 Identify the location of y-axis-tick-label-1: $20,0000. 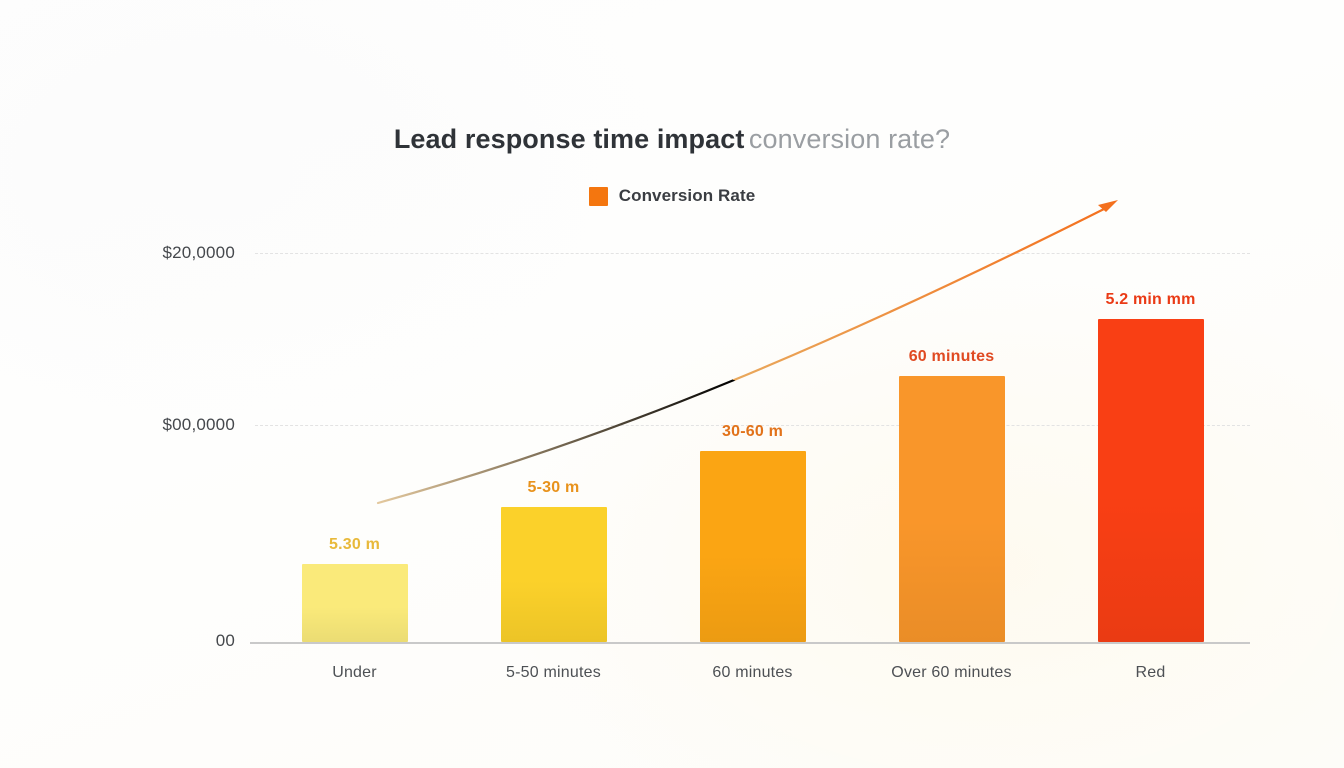
(198, 252).